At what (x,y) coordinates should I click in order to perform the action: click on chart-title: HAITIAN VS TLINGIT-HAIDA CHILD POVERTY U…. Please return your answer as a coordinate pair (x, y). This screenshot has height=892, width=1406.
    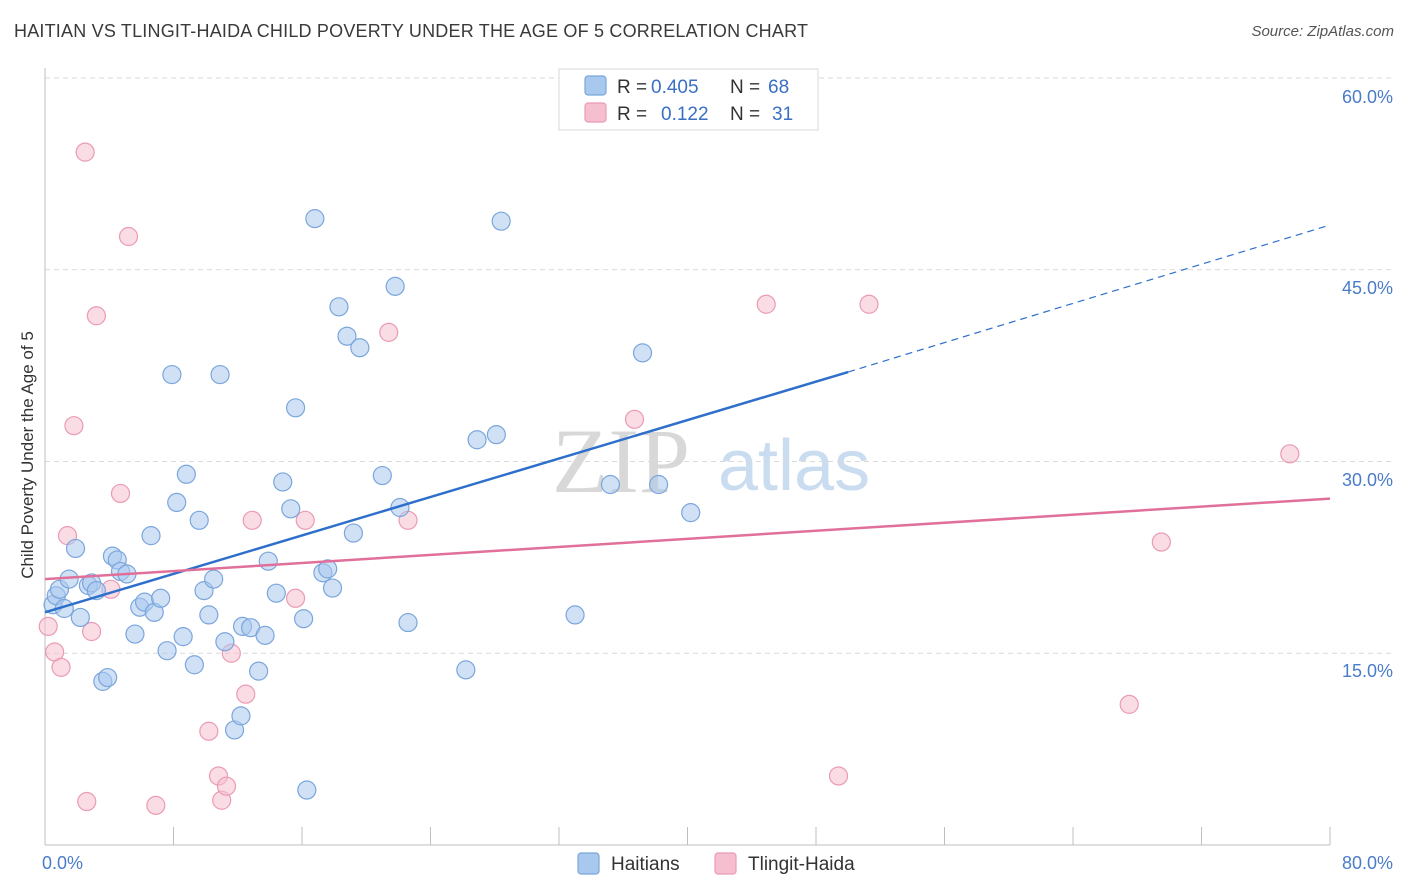
    Looking at the image, I should click on (411, 31).